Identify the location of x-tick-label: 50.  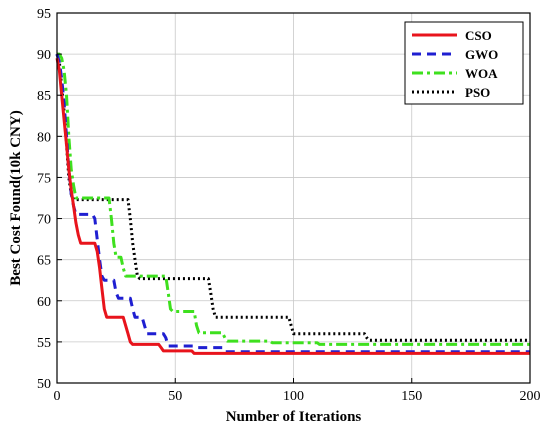
(175, 396).